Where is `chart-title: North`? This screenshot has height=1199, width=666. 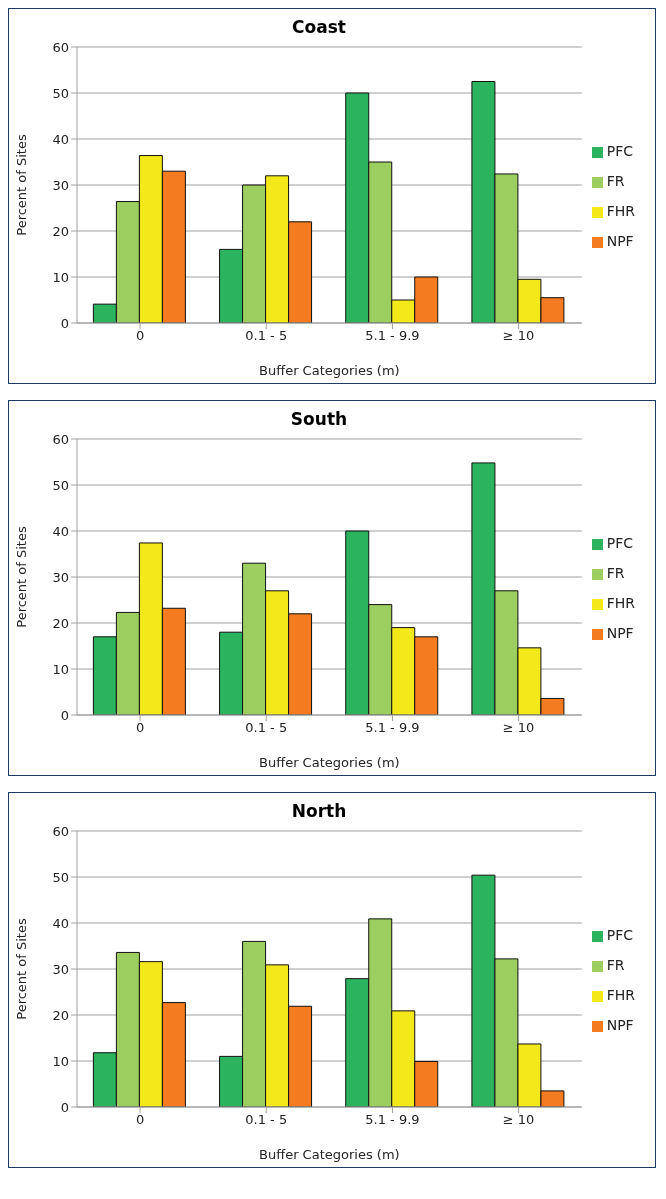
chart-title: North is located at coordinates (319, 811).